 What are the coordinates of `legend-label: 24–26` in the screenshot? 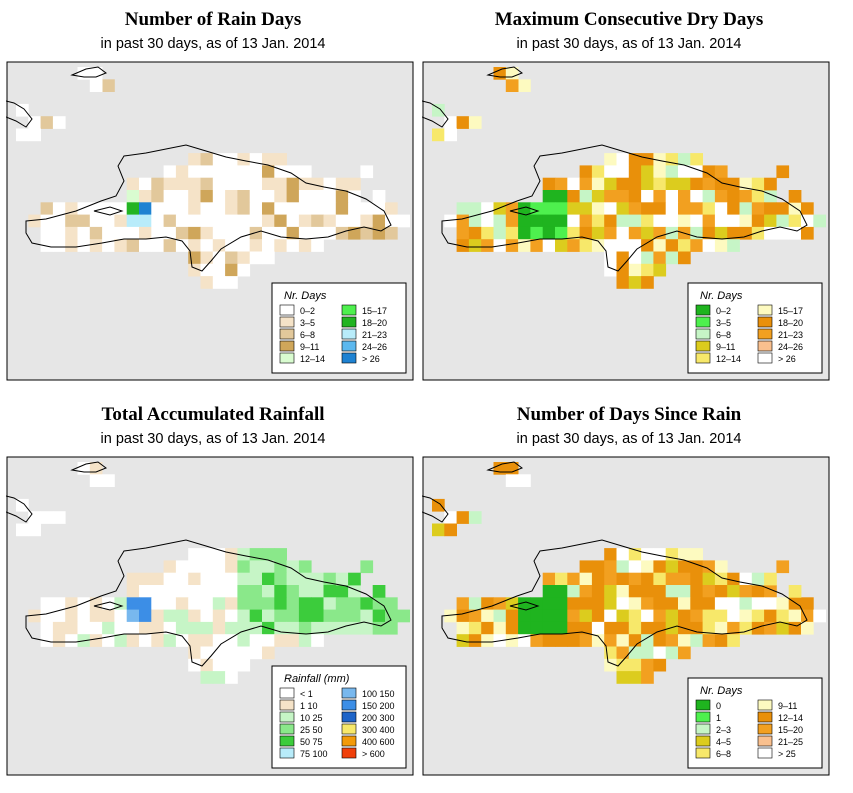 It's located at (374, 347).